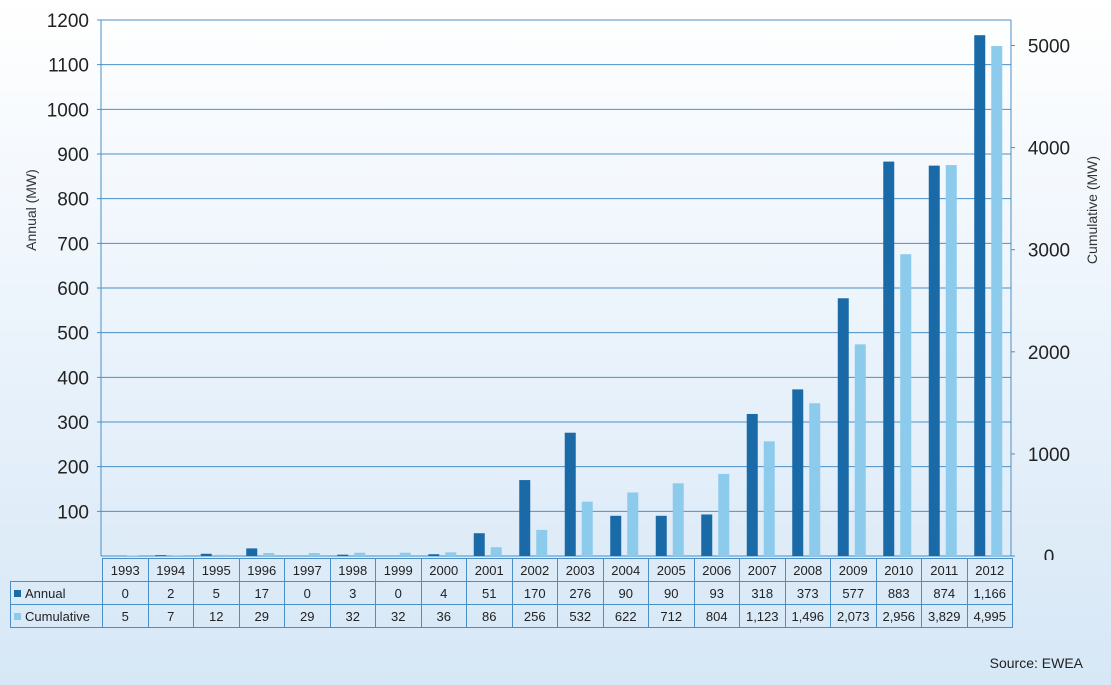 This screenshot has width=1111, height=685. I want to click on table-year: 2000, so click(443, 570).